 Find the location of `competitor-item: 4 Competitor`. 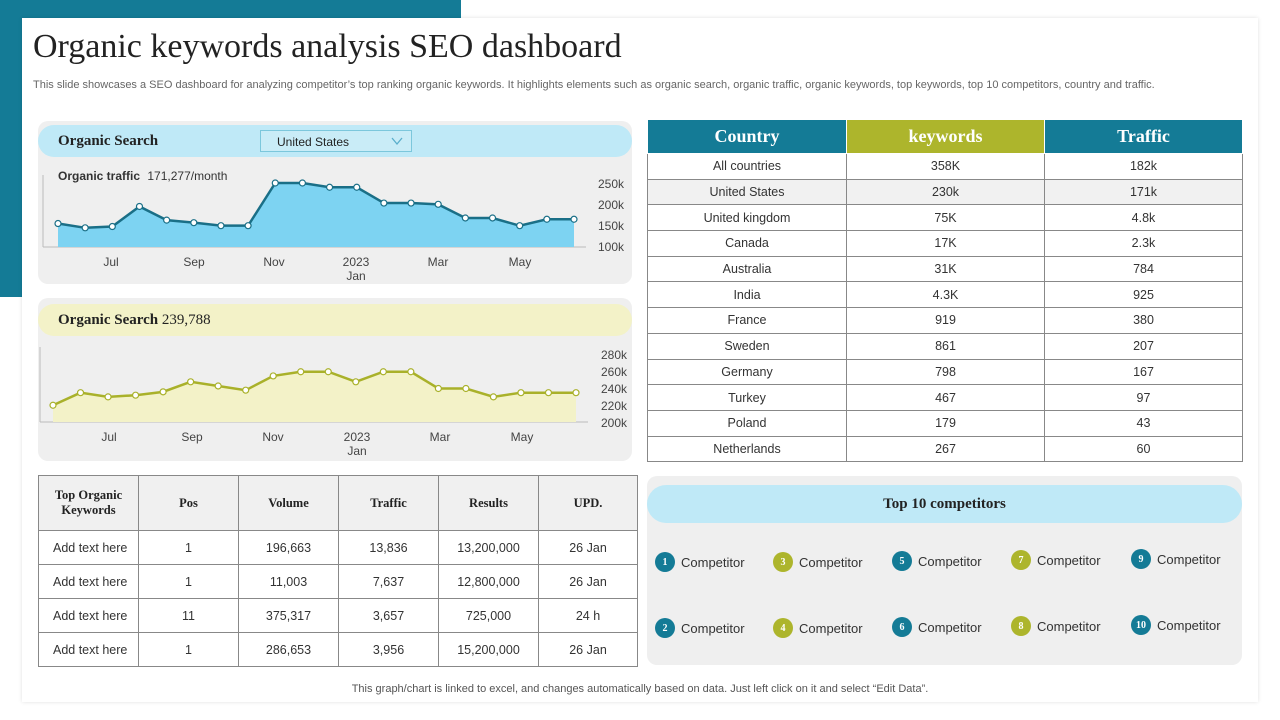

competitor-item: 4 Competitor is located at coordinates (818, 628).